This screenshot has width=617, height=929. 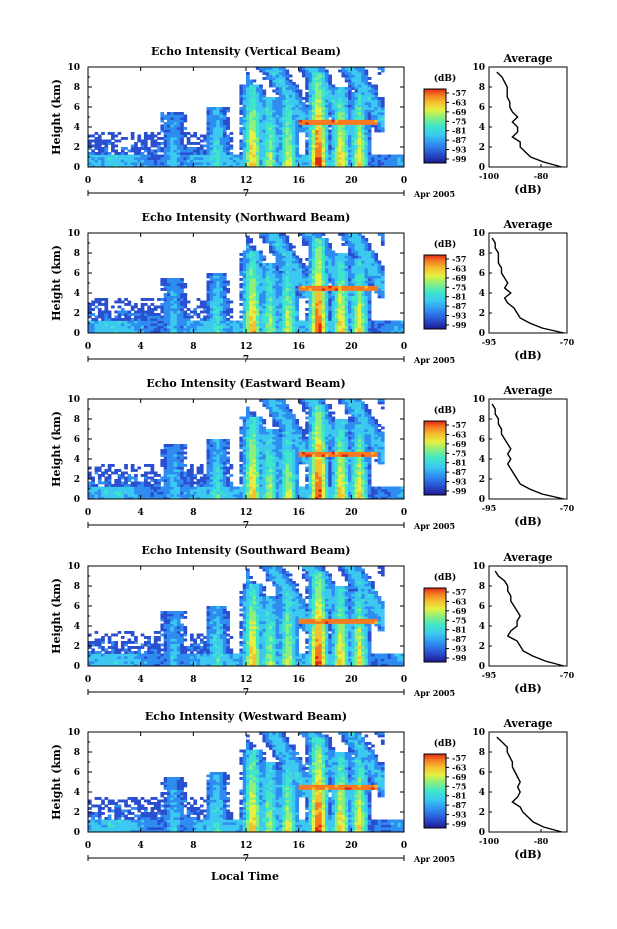 I want to click on x-tick-label: 4, so click(x=141, y=347).